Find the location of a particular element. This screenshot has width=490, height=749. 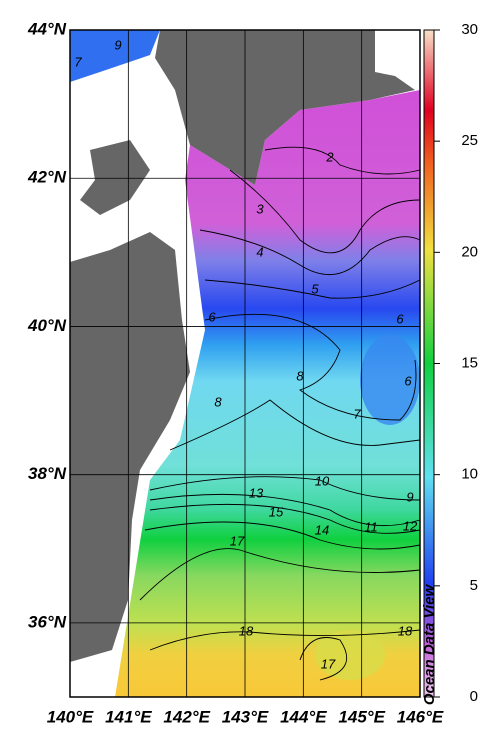

y-tick-label: 42°N is located at coordinates (47, 177).